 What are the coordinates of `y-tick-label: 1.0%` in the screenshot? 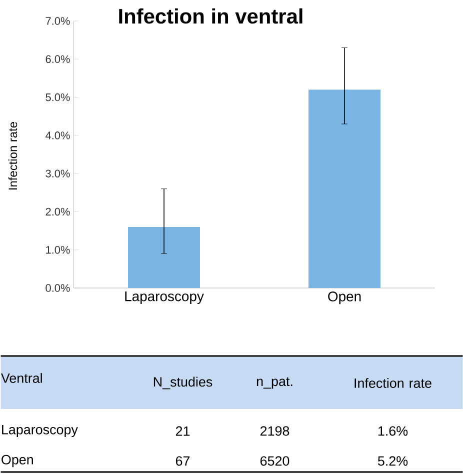 It's located at (58, 250).